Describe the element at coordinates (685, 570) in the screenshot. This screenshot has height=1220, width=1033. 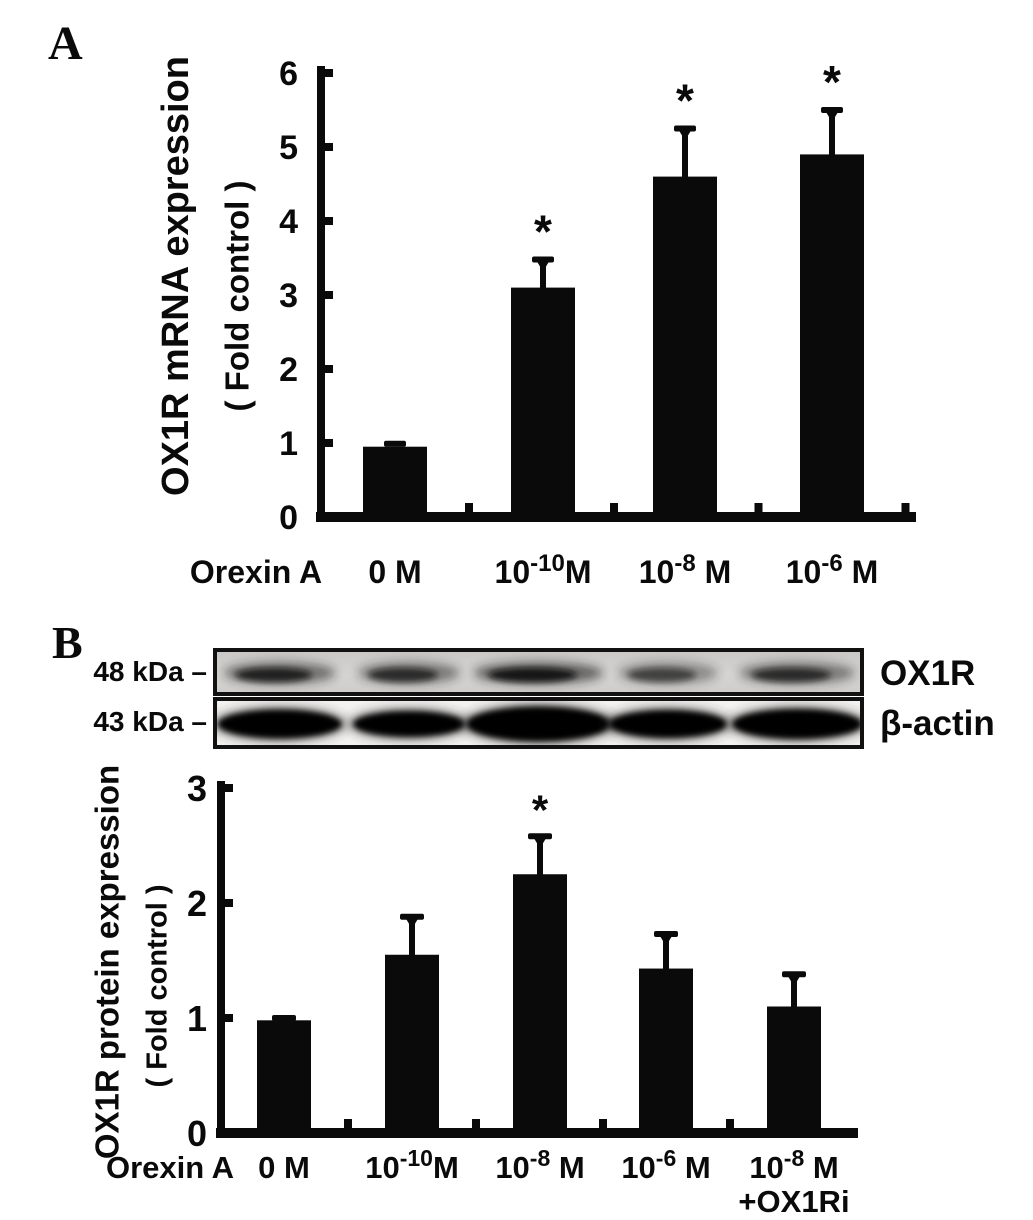
I see `panelA-x-category-label: 10-8 M` at that location.